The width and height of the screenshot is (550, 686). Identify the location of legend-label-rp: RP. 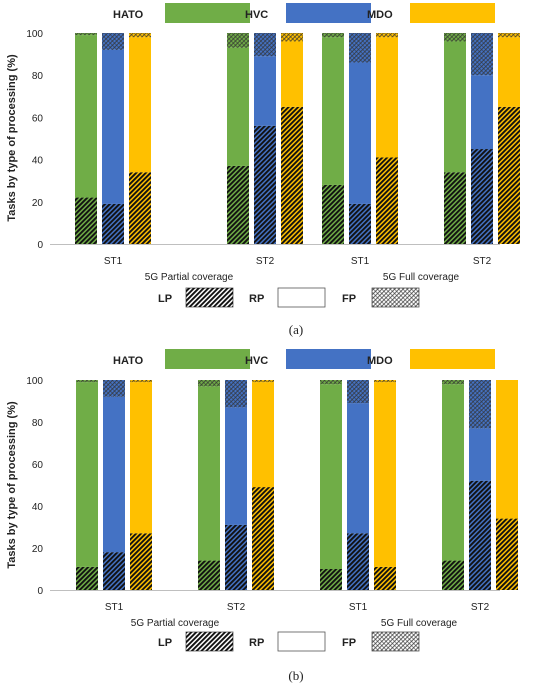
(256, 299).